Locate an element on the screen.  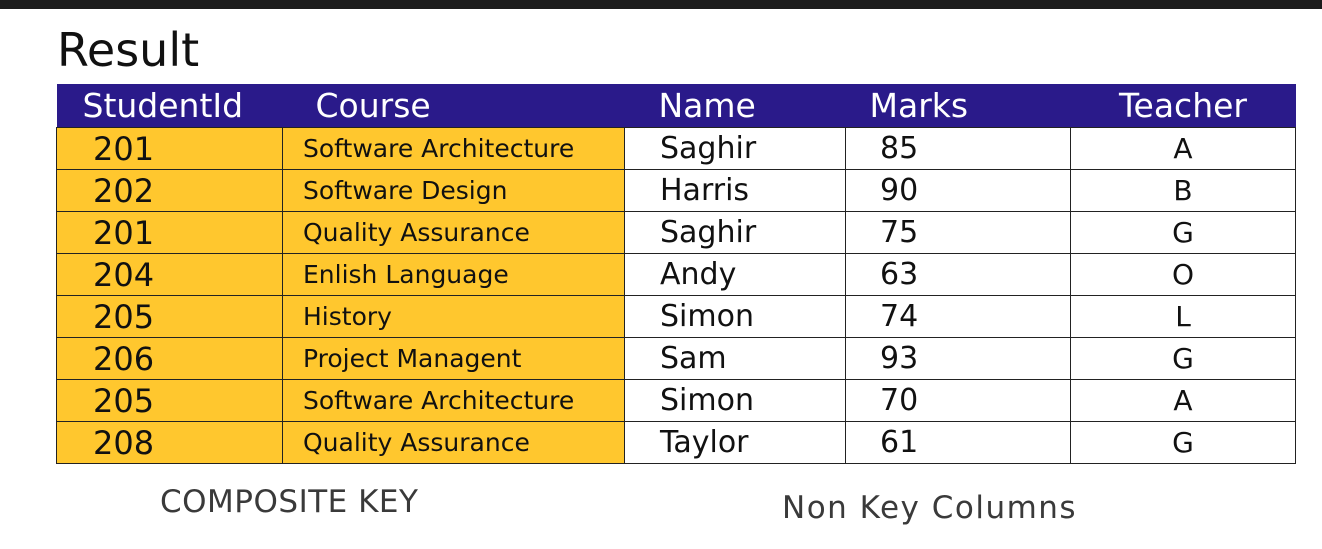
cell-marks: 85 is located at coordinates (958, 148).